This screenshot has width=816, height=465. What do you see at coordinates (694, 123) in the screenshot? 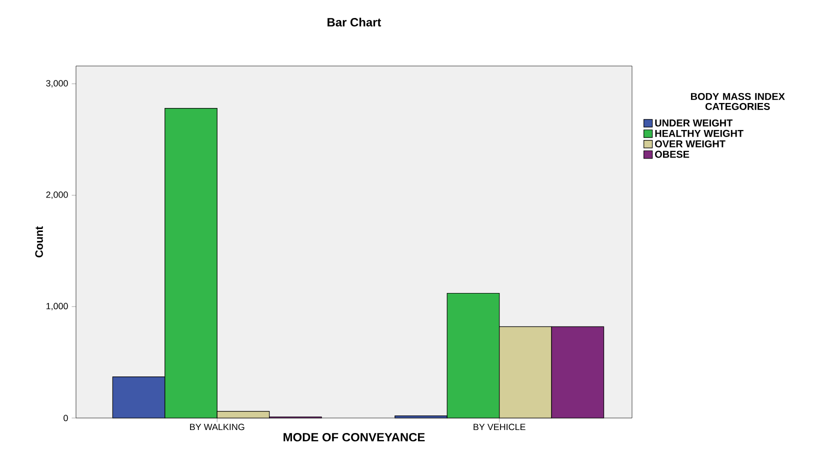
I see `legend-label: UNDER WEIGHT` at bounding box center [694, 123].